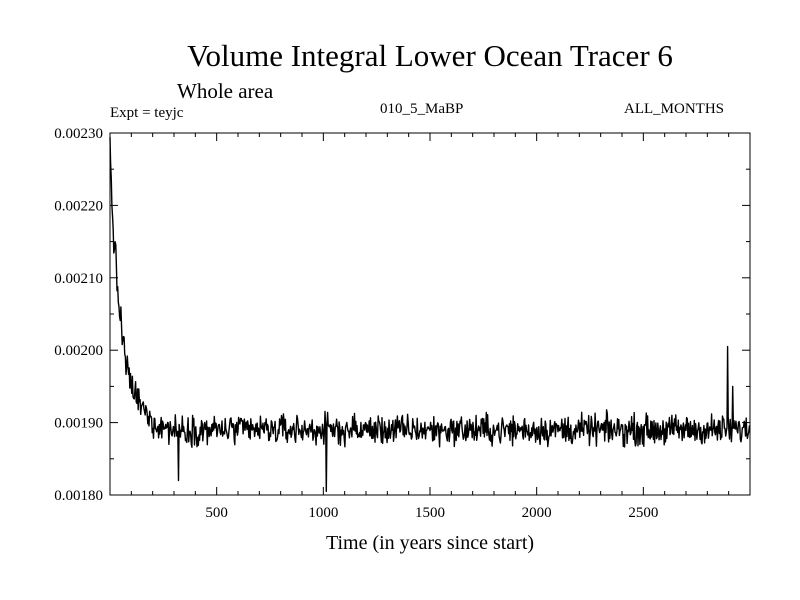  What do you see at coordinates (78, 279) in the screenshot?
I see `y-tick-label: 0.00210` at bounding box center [78, 279].